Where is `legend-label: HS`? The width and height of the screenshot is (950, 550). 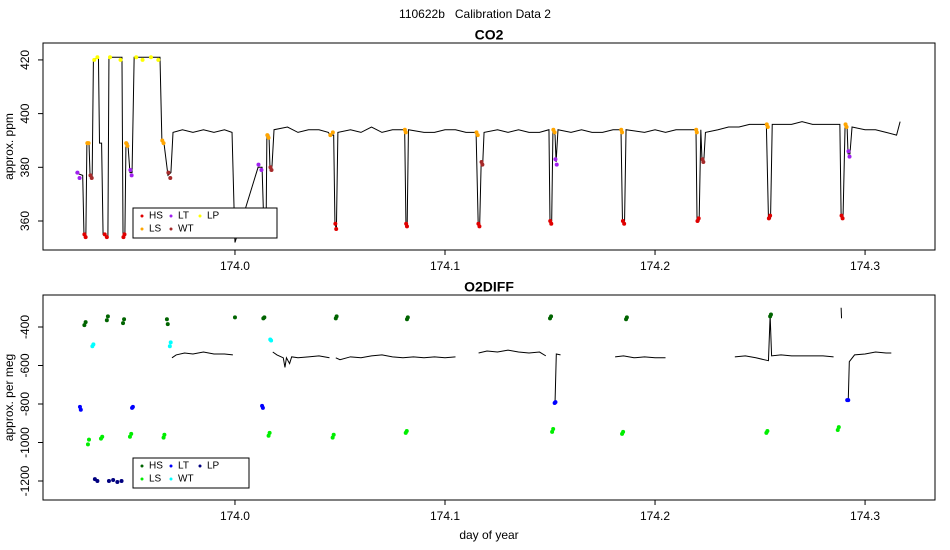
legend-label: HS is located at coordinates (156, 466).